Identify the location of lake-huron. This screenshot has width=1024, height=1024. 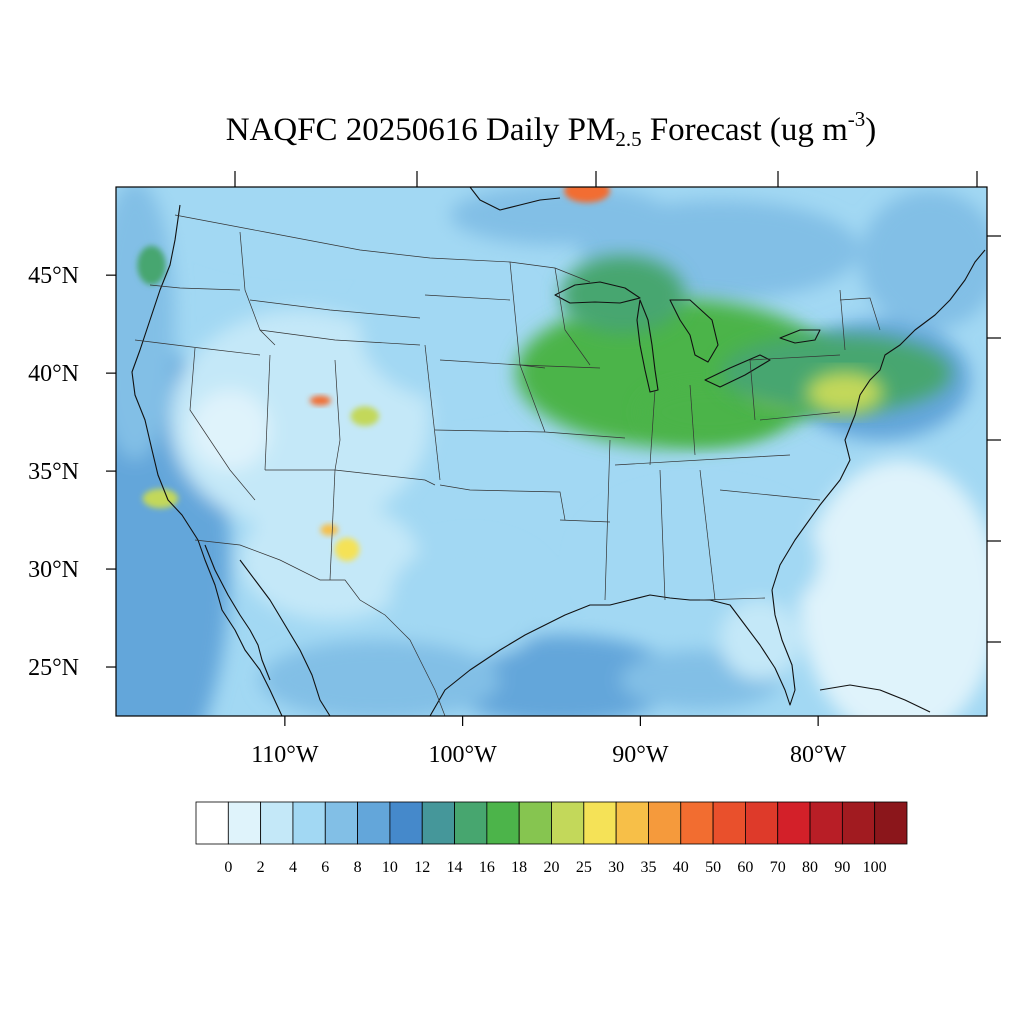
(694, 331).